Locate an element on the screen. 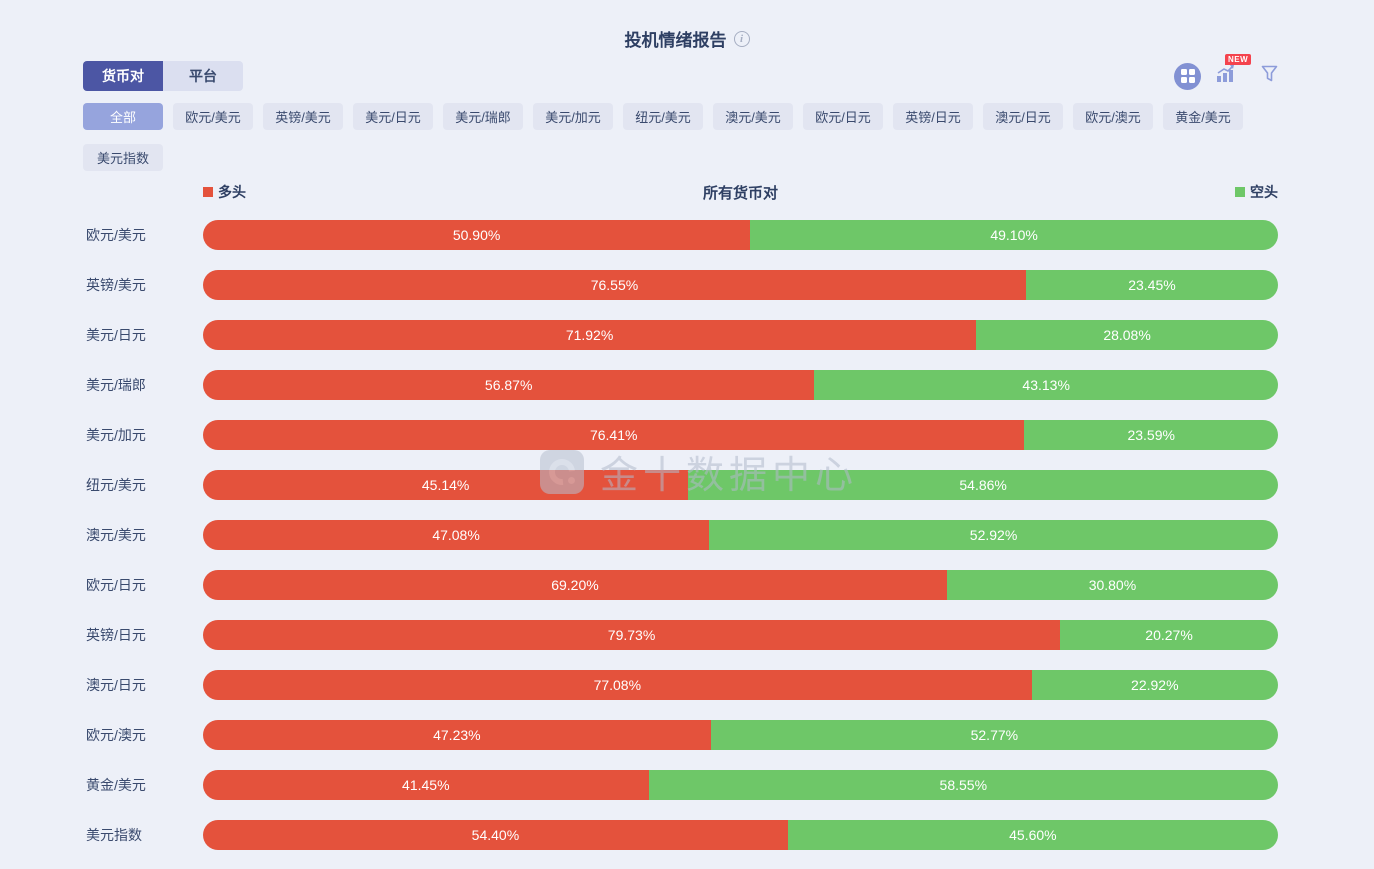 The image size is (1374, 869). filter-chip-10: 澳元/日元 is located at coordinates (1023, 116).